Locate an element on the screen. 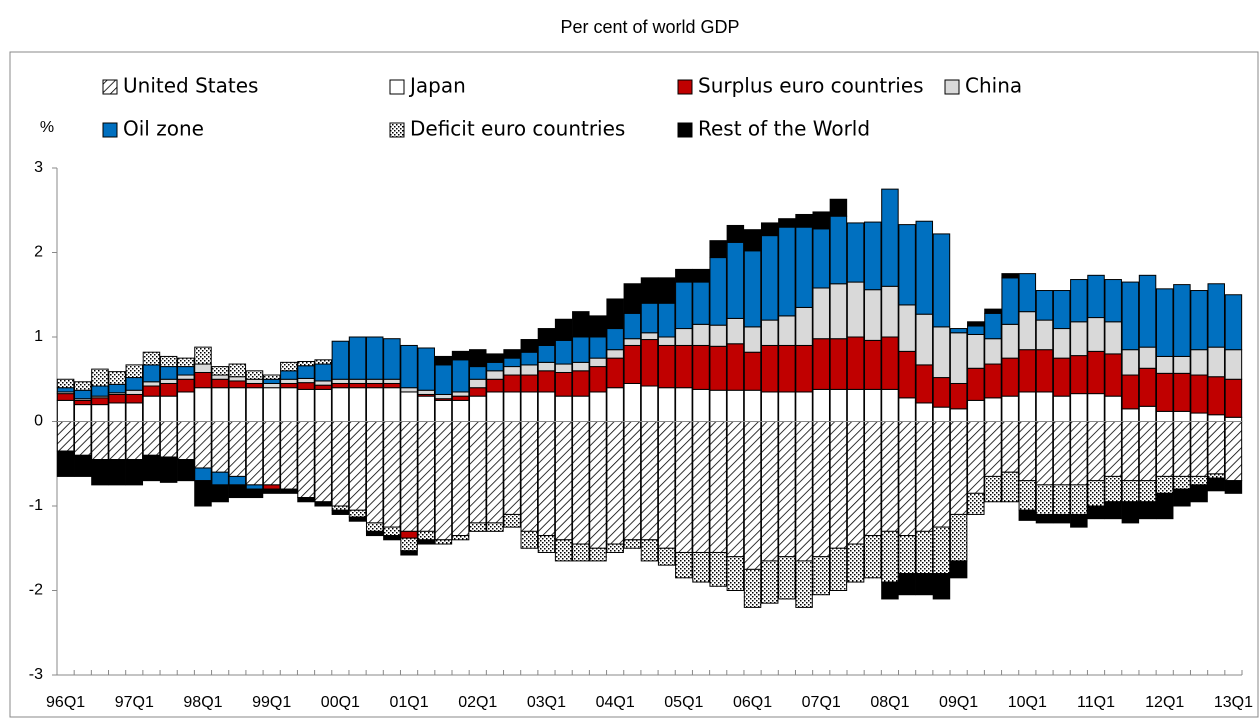 The height and width of the screenshot is (723, 1259). x-tick-label: 04Q1 is located at coordinates (615, 702).